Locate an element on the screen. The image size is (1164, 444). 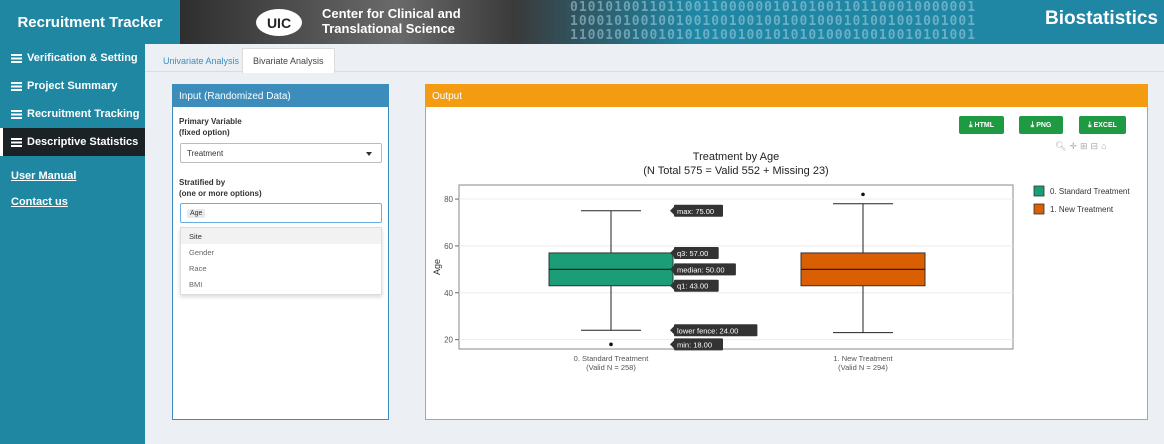
legend-label: 1. New Treatment is located at coordinates (1082, 209).